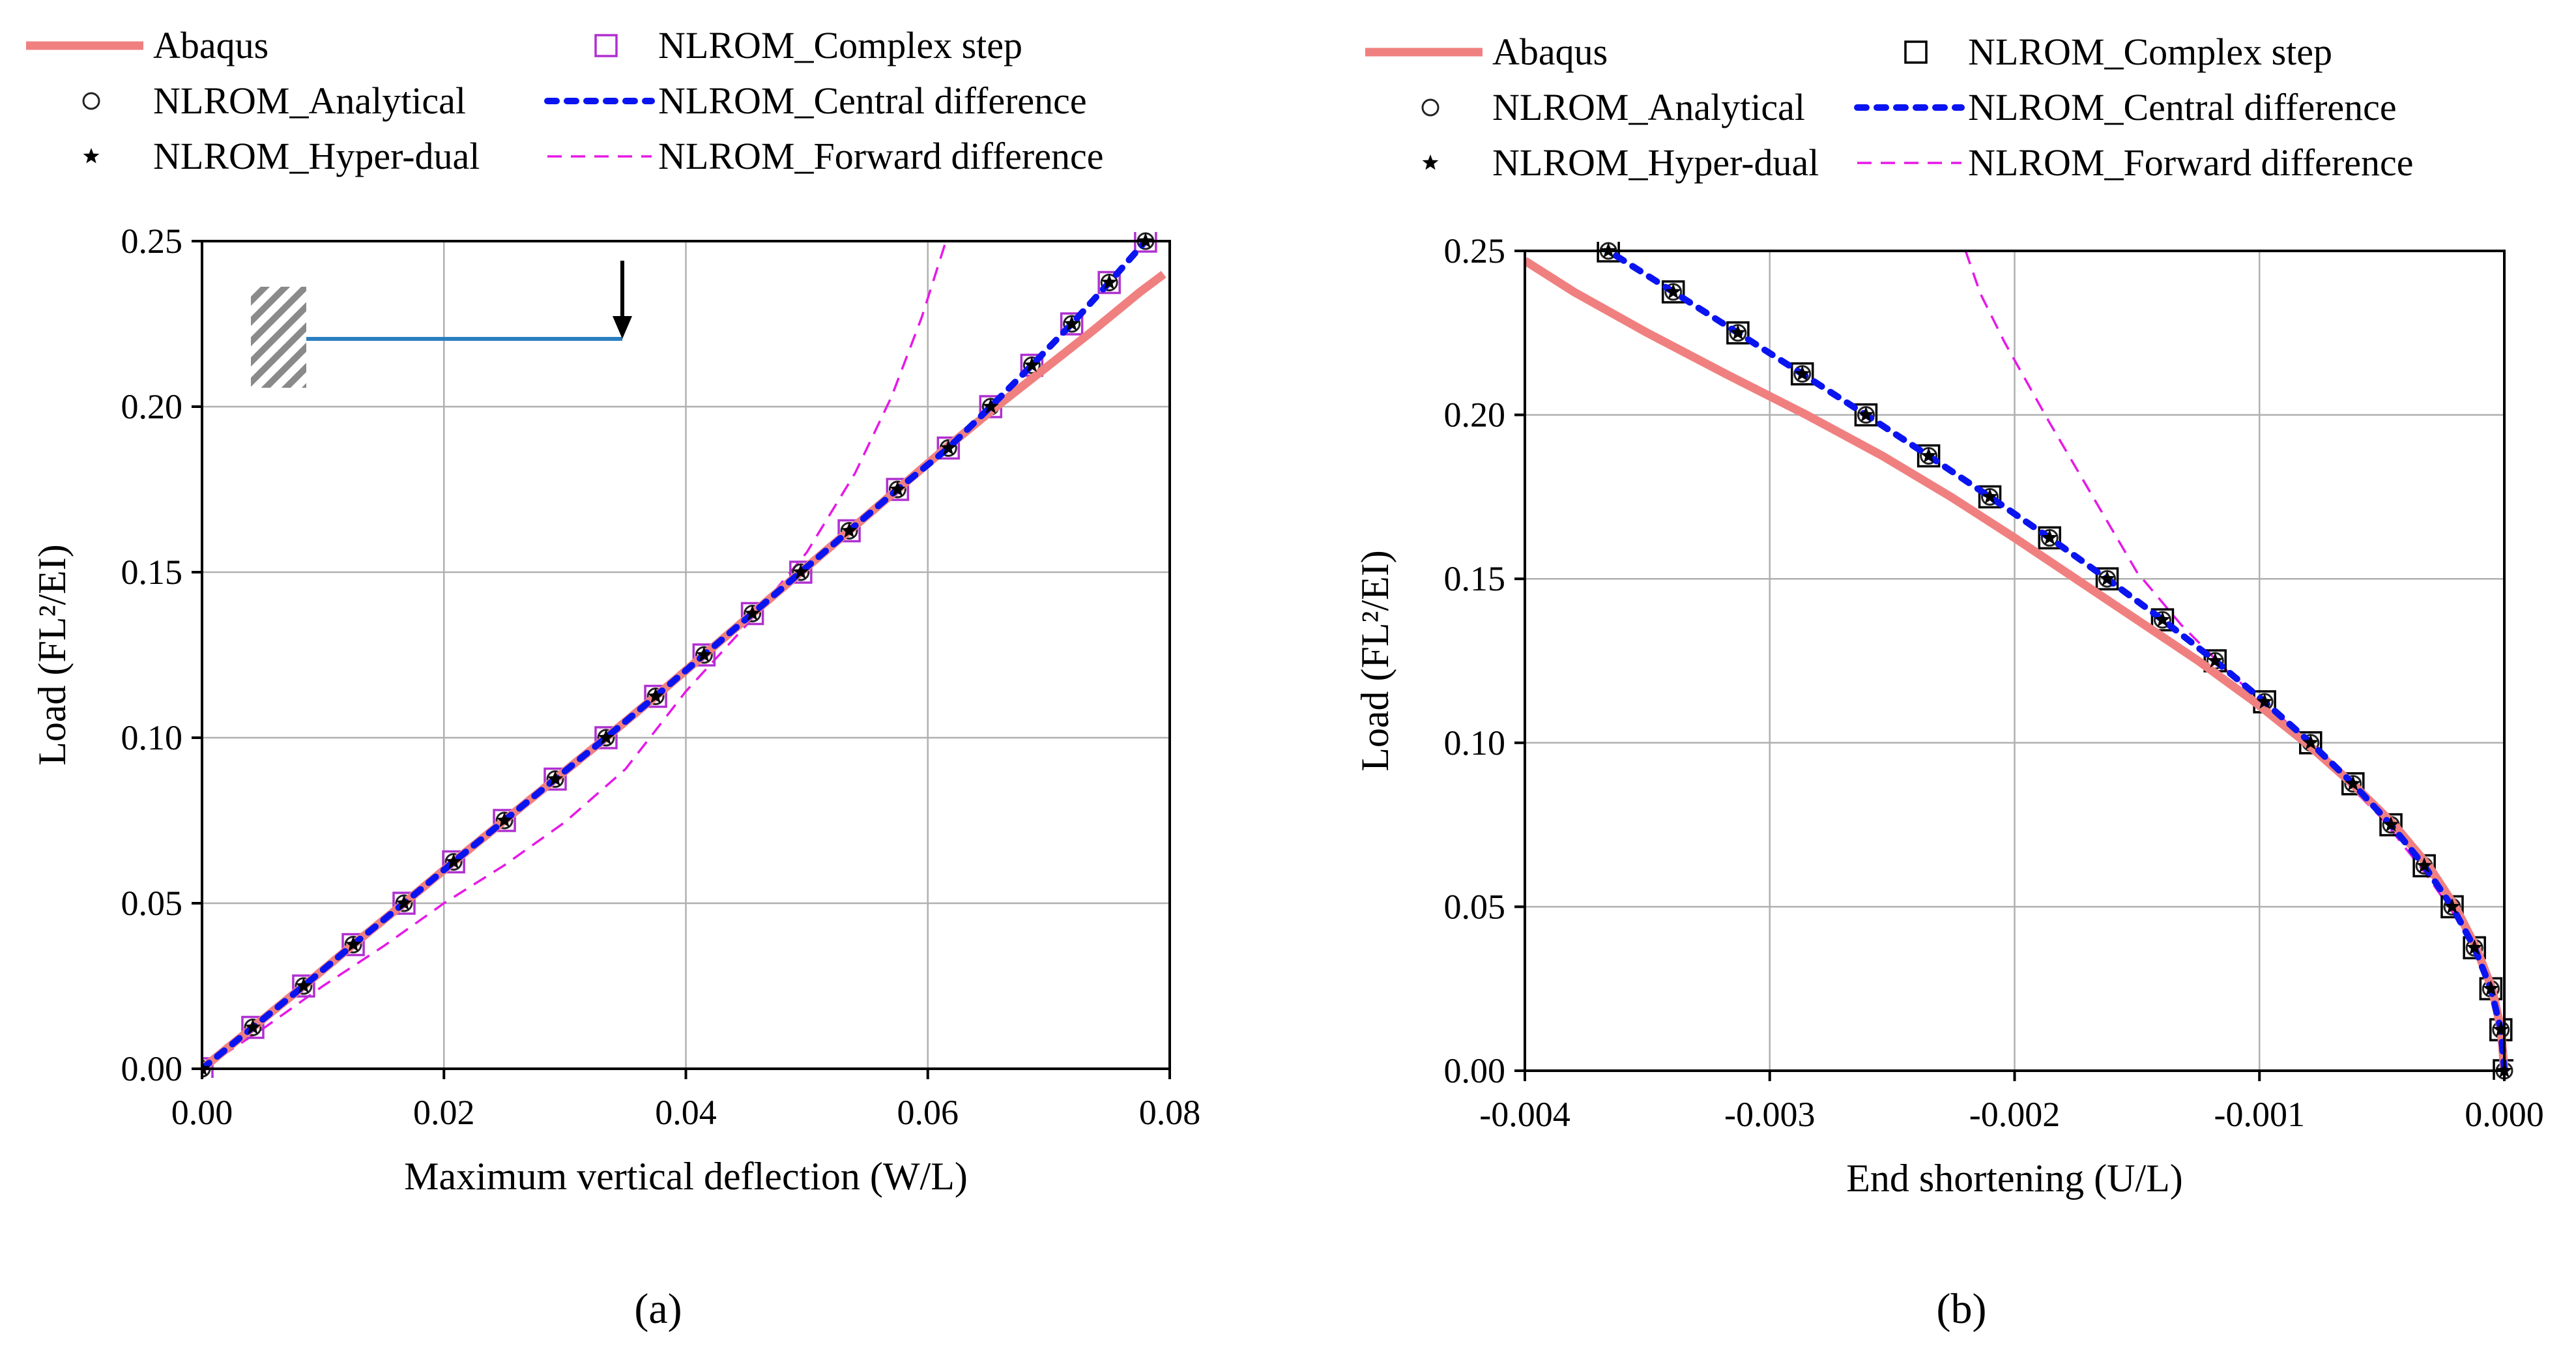 The width and height of the screenshot is (2576, 1349). What do you see at coordinates (928, 1112) in the screenshot?
I see `x-tick-label: 0.06` at bounding box center [928, 1112].